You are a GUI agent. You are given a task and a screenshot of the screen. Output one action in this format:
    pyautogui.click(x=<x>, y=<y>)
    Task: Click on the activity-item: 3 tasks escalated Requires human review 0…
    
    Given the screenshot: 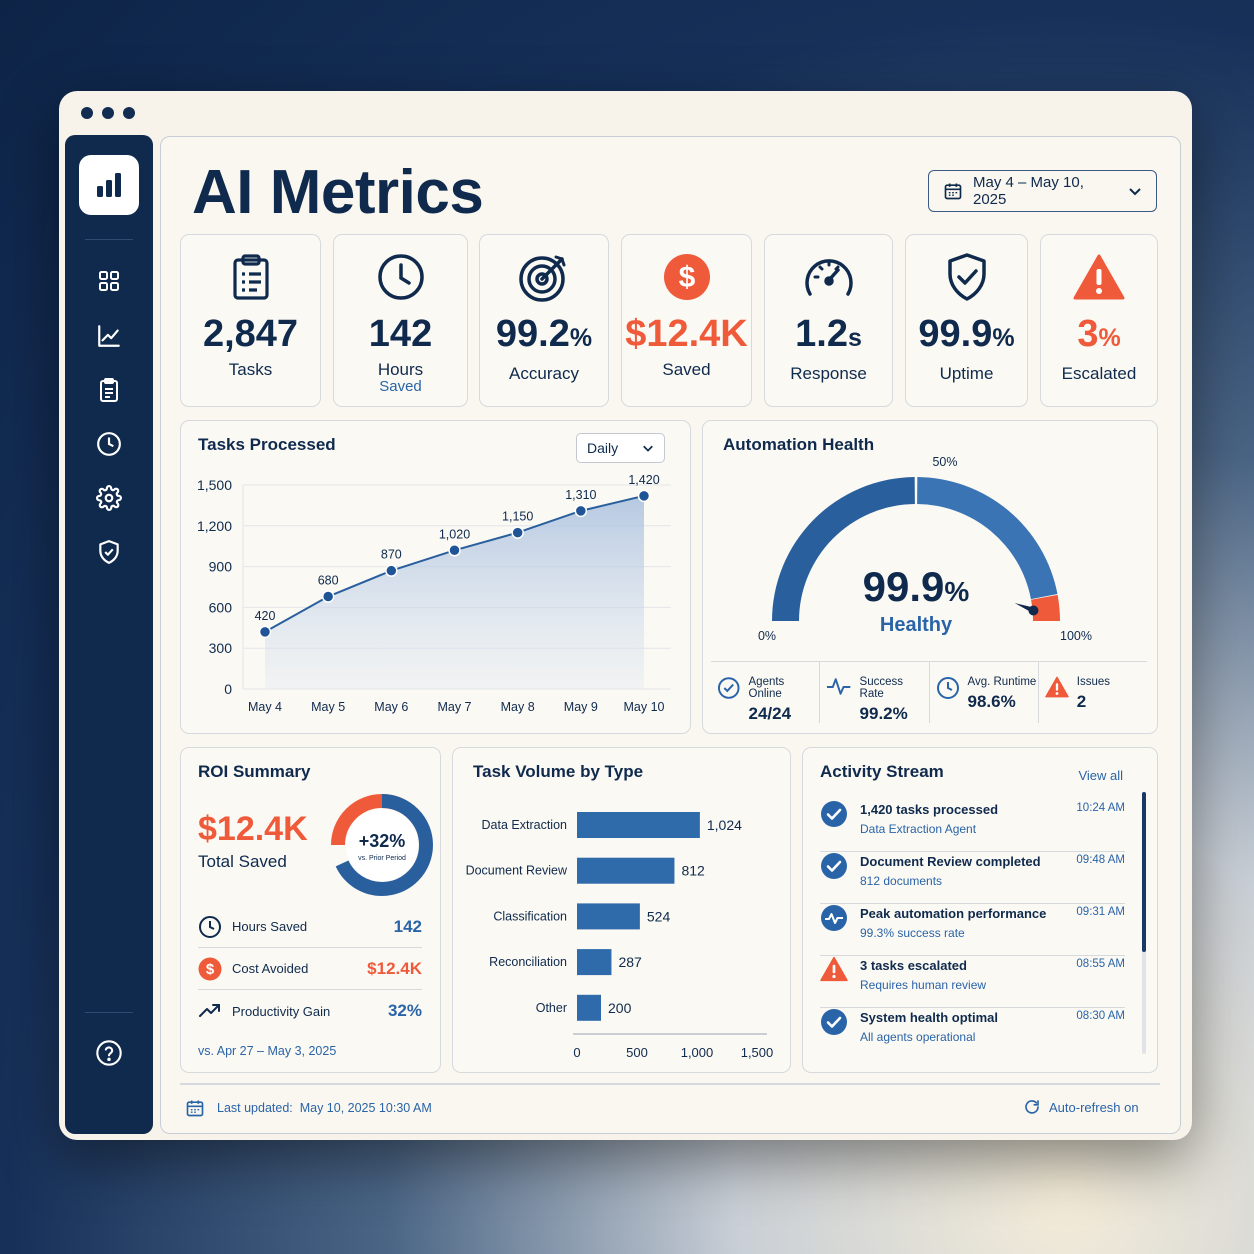 What is the action you would take?
    pyautogui.click(x=972, y=982)
    